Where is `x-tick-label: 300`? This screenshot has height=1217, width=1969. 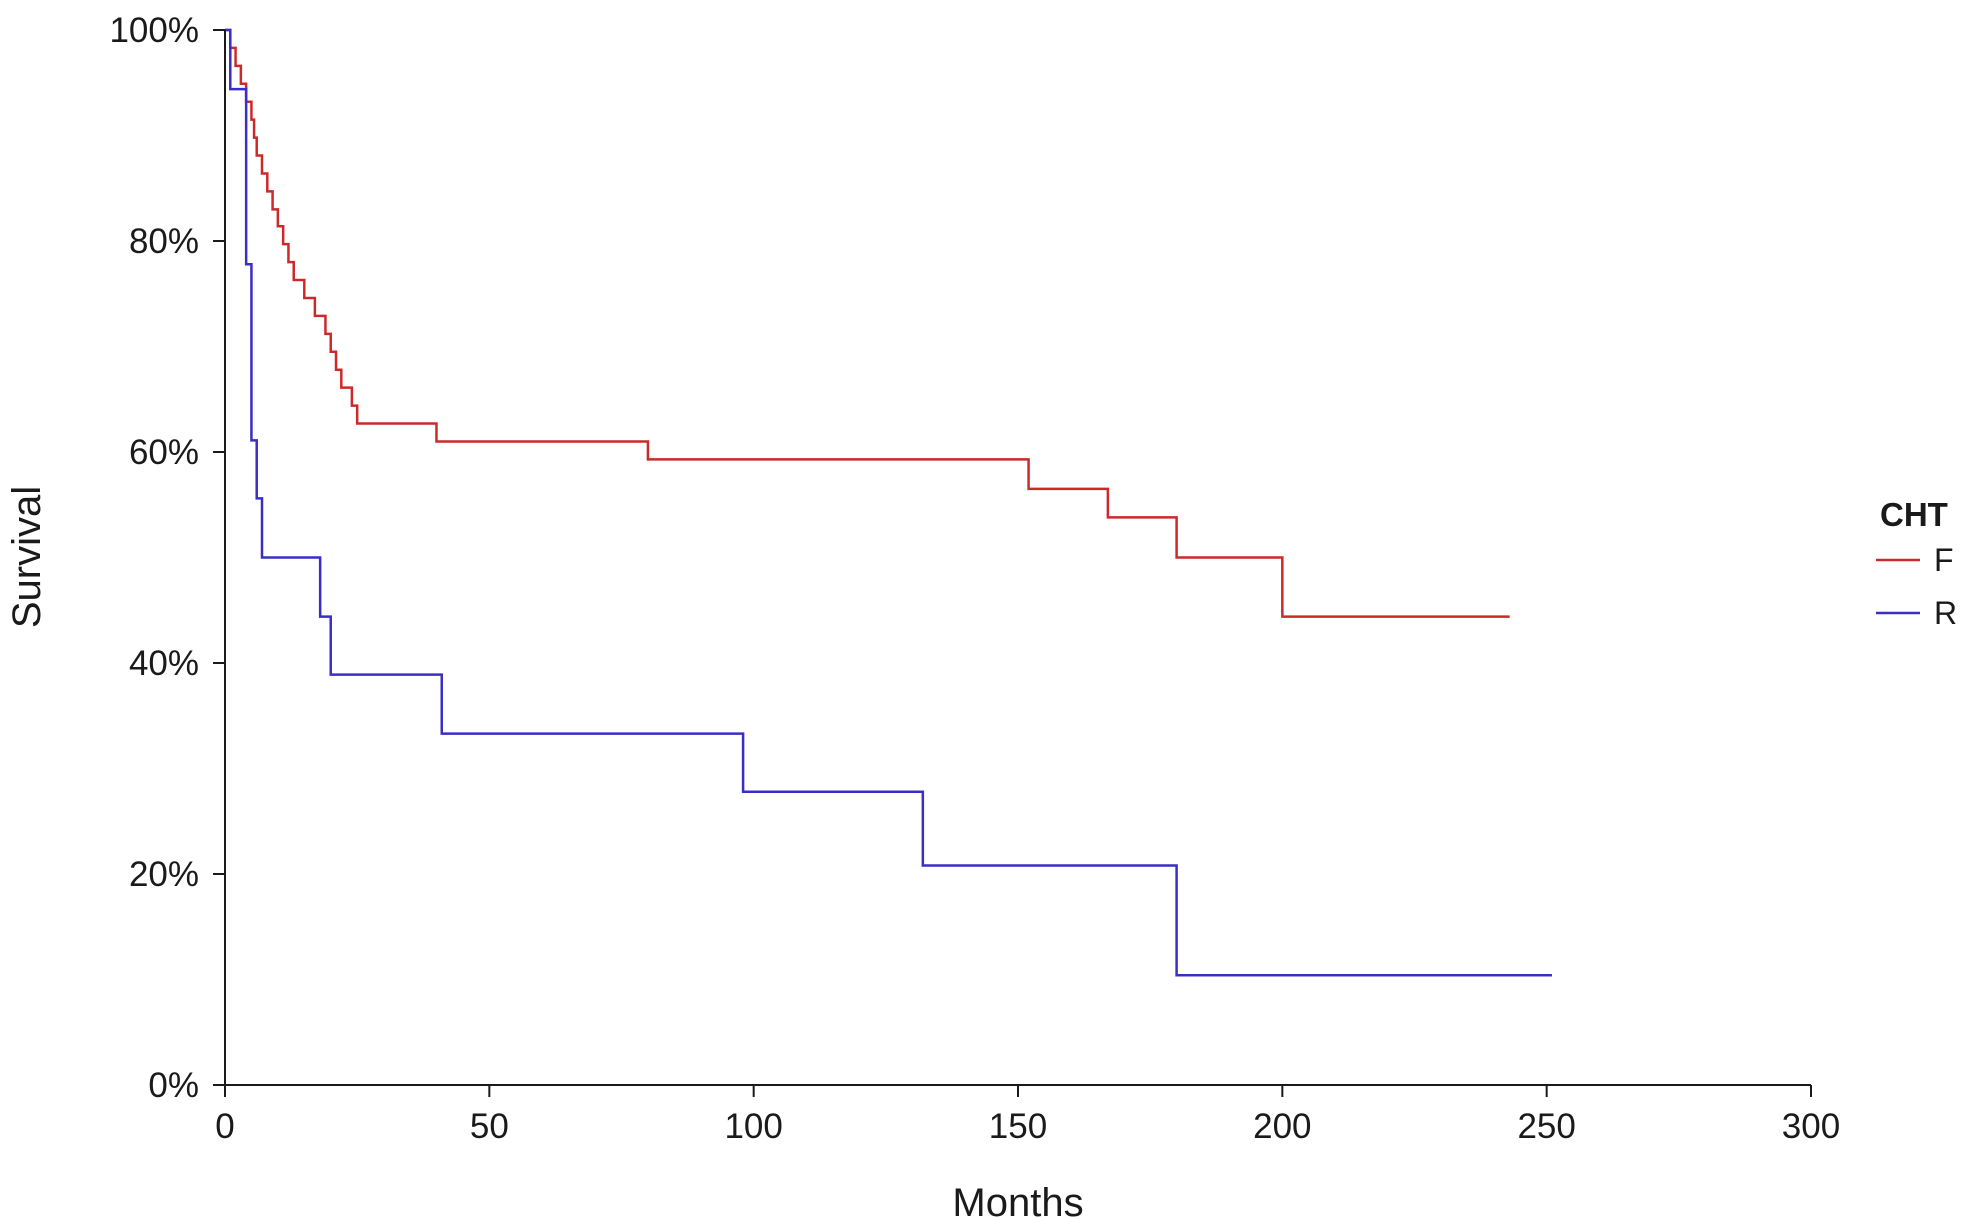 x-tick-label: 300 is located at coordinates (1811, 1126).